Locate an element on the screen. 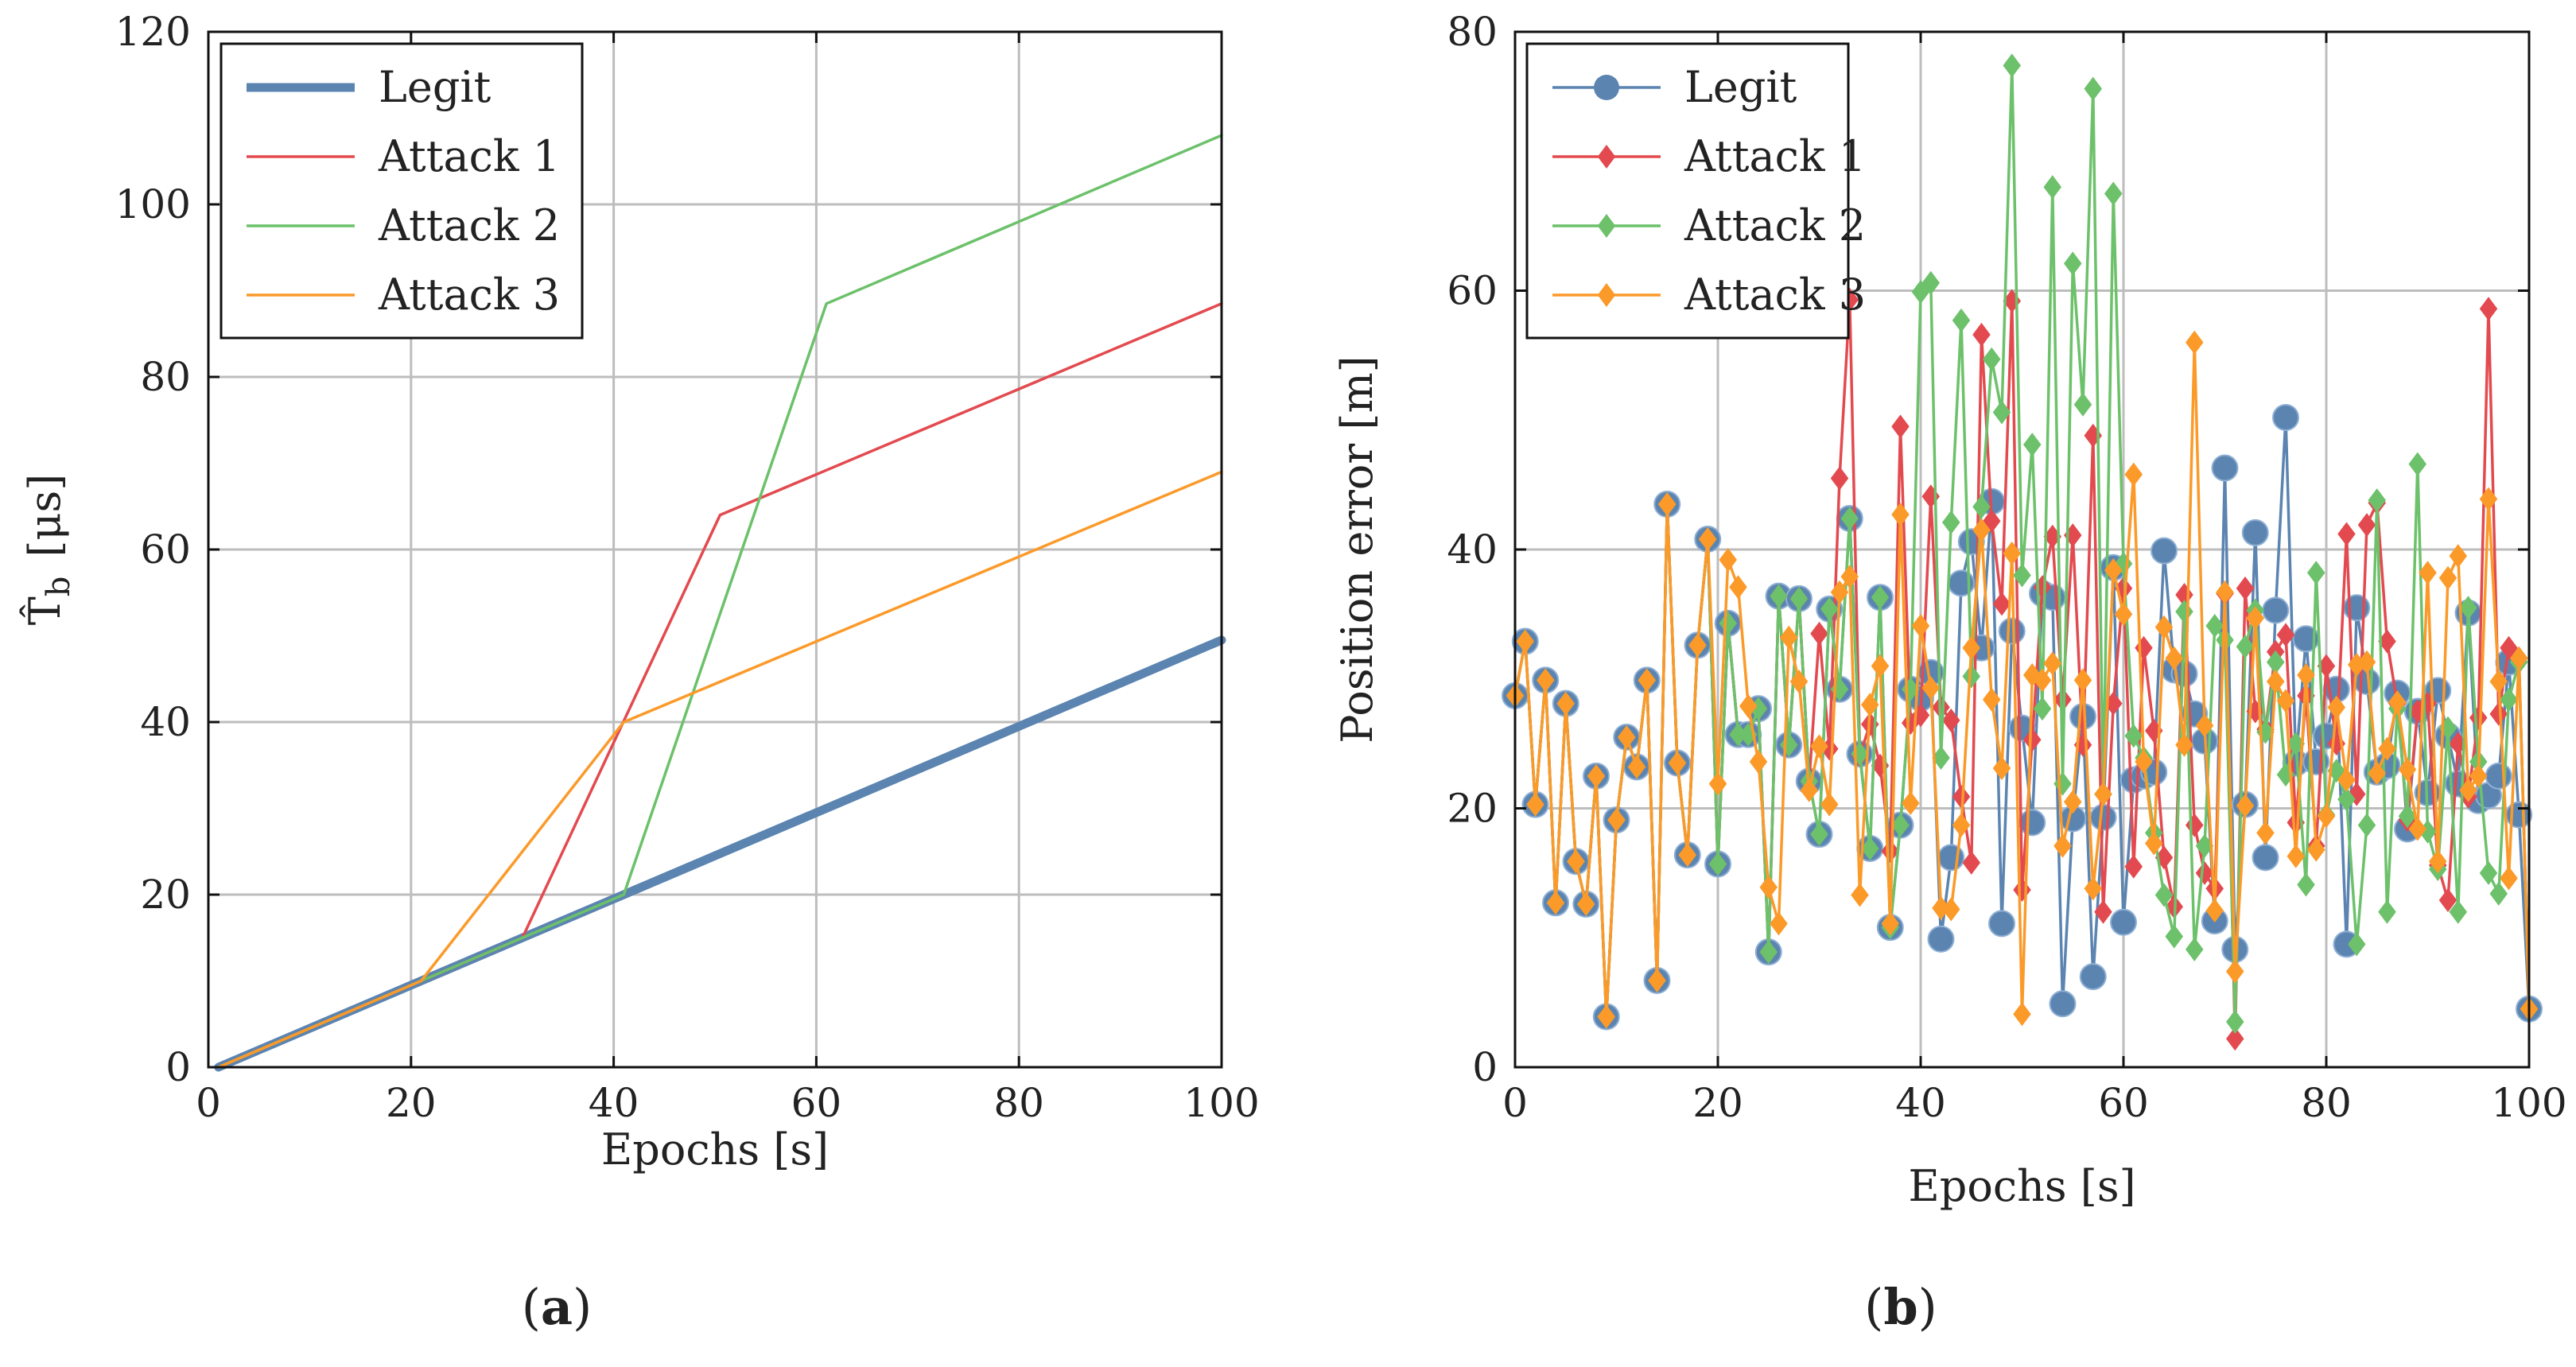  panel-b-legend-attack-1-label: Attack 1 is located at coordinates (1775, 156).